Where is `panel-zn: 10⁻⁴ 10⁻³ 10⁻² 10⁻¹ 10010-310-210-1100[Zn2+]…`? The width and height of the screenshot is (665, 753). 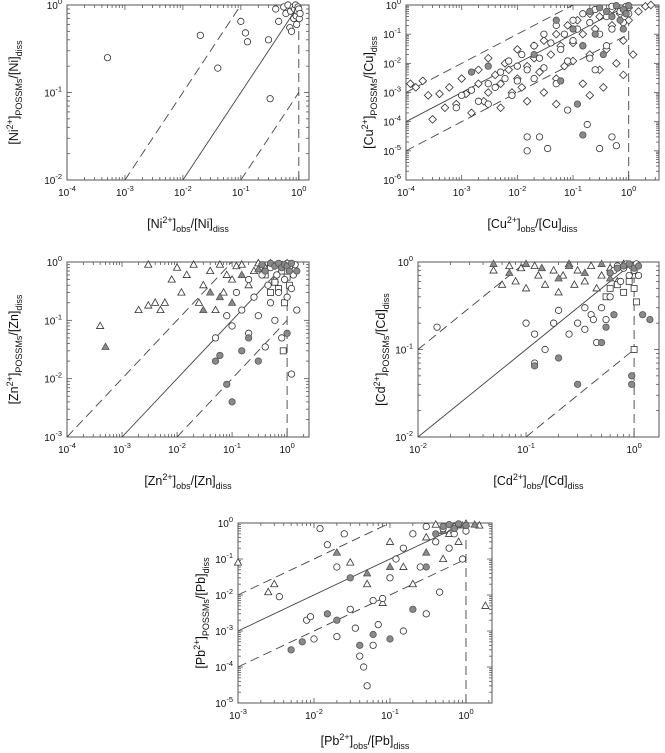 panel-zn: 10⁻⁴ 10⁻³ 10⁻² 10⁻¹ 10010-310-210-1100[Zn2+]… is located at coordinates (157, 372).